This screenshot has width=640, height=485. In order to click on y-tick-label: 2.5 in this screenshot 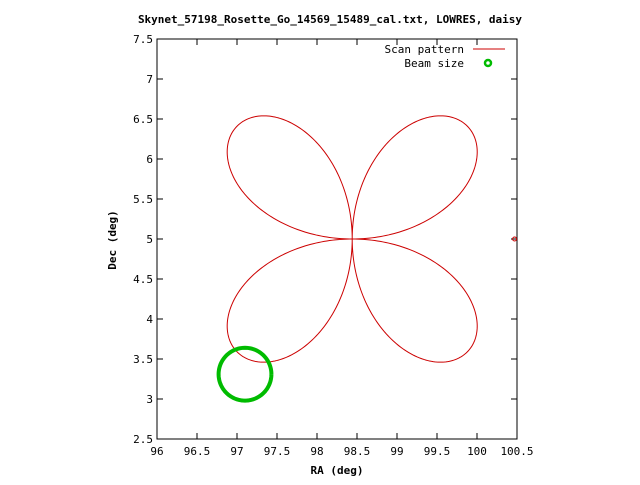, I will do `click(143, 439)`.